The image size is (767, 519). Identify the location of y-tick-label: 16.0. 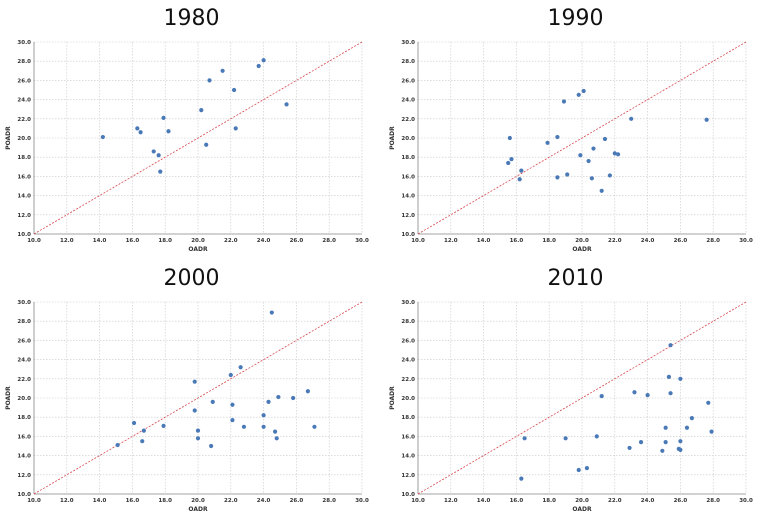
(408, 437).